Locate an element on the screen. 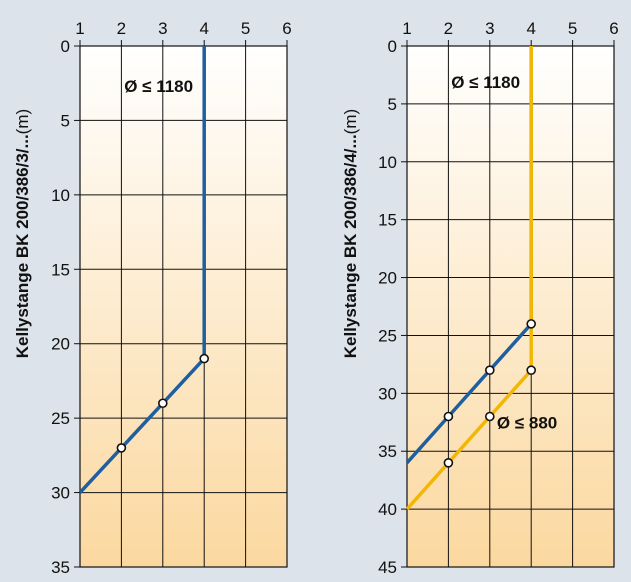 This screenshot has width=631, height=582. y-tick-label: 45 is located at coordinates (387, 567).